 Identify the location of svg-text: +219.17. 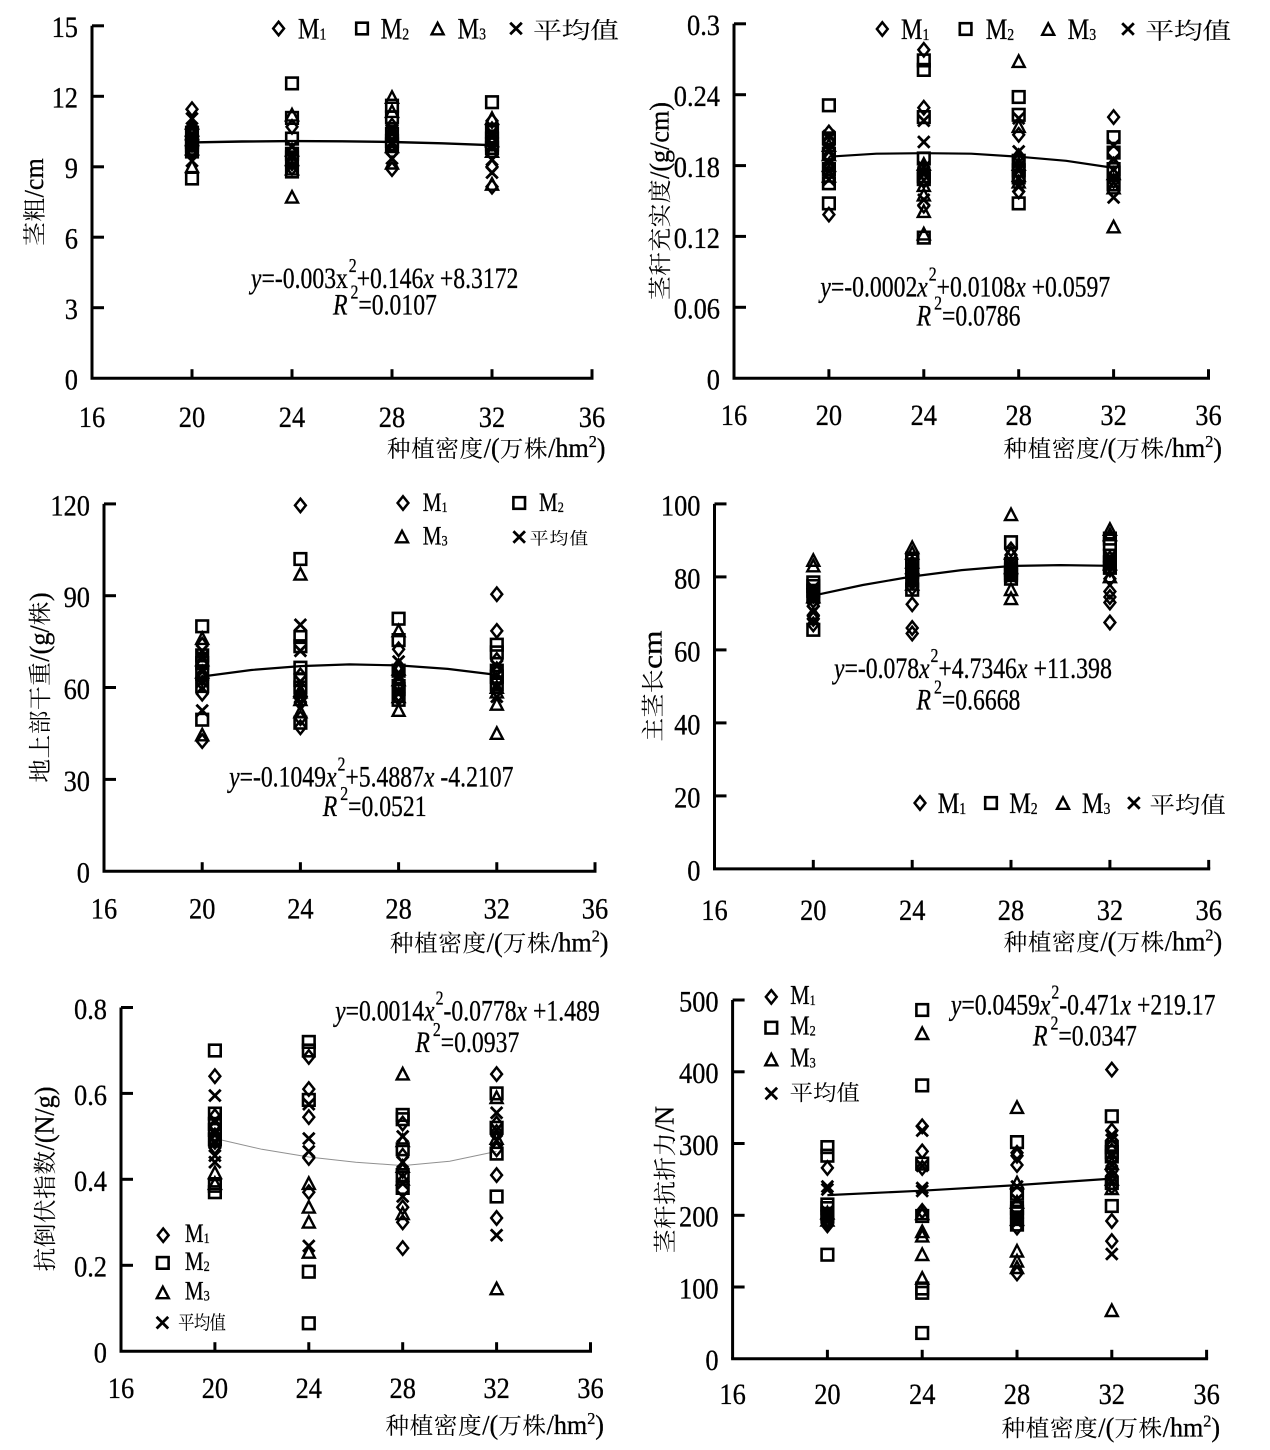
(1176, 1005).